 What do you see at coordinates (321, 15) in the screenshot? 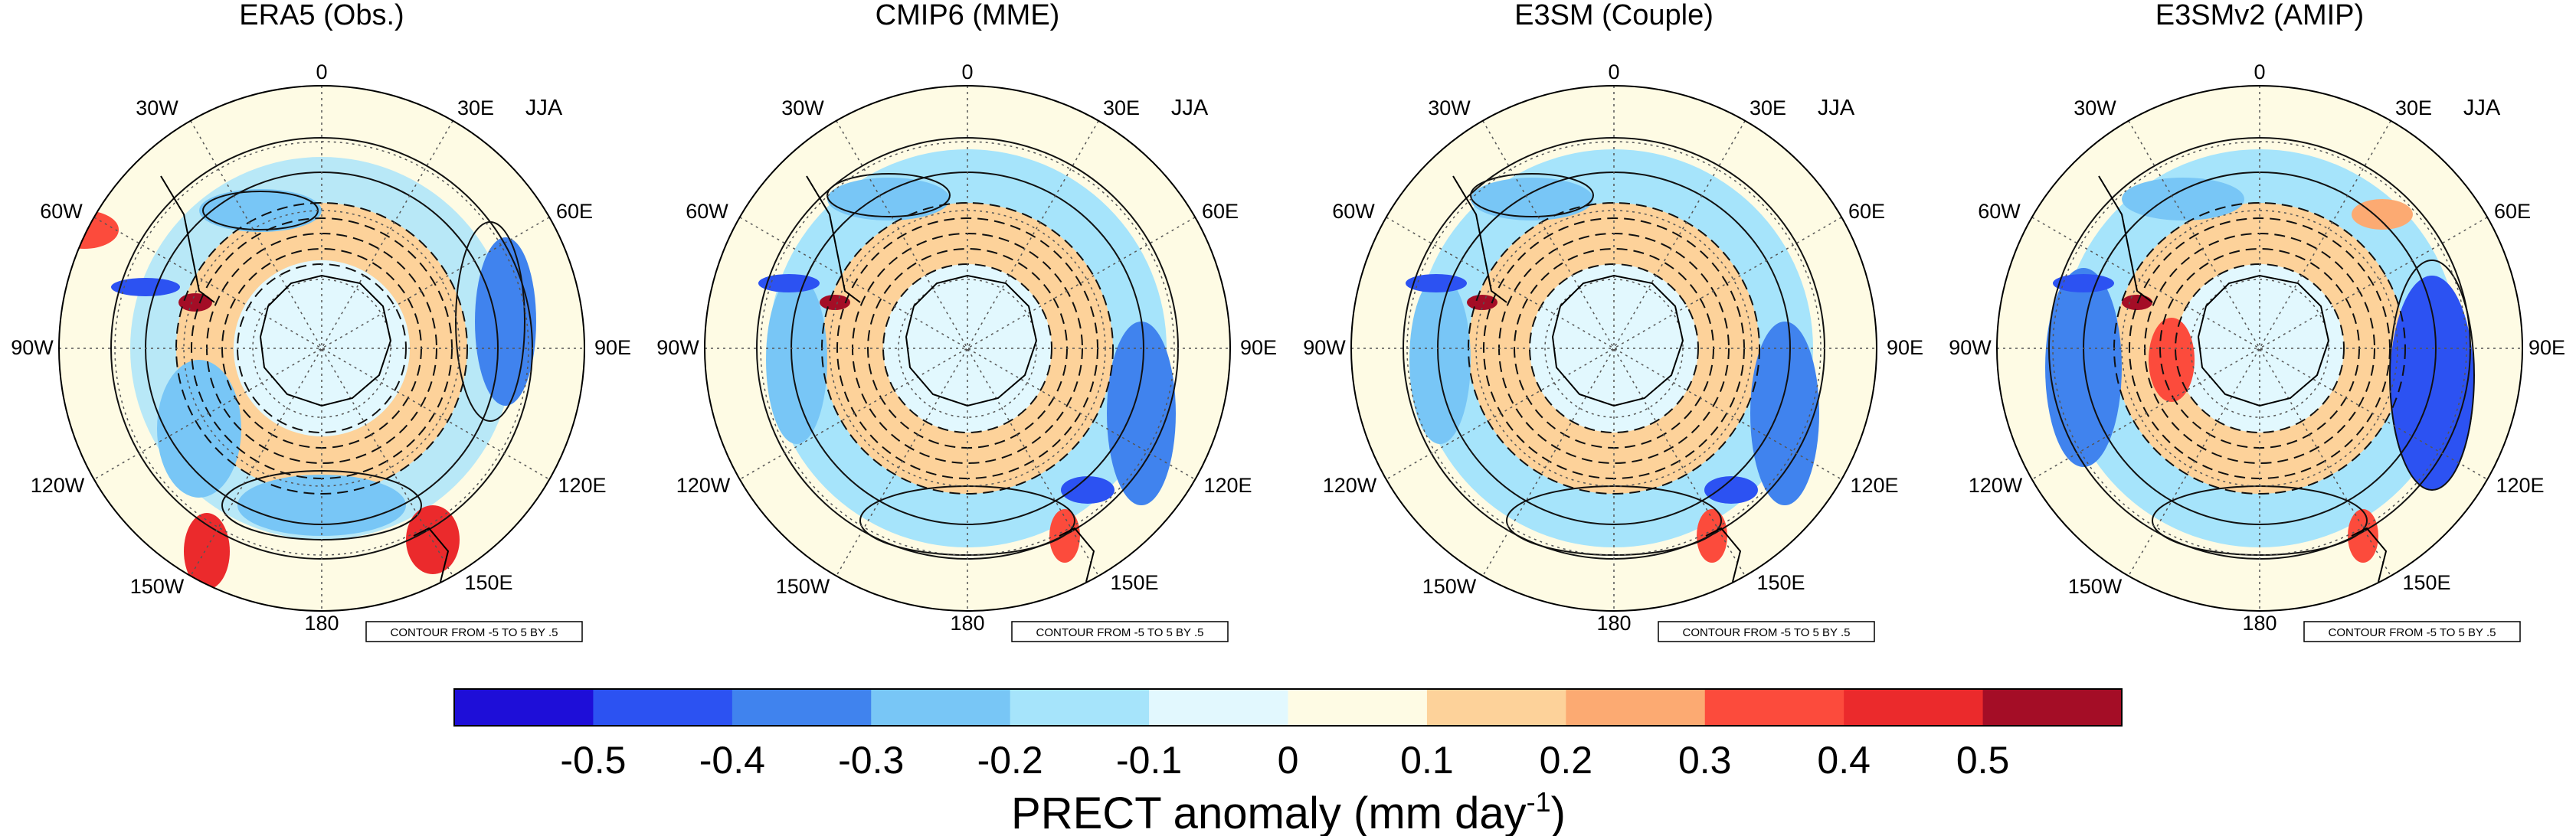
I see `panel-title: ERA5 (Obs.)` at bounding box center [321, 15].